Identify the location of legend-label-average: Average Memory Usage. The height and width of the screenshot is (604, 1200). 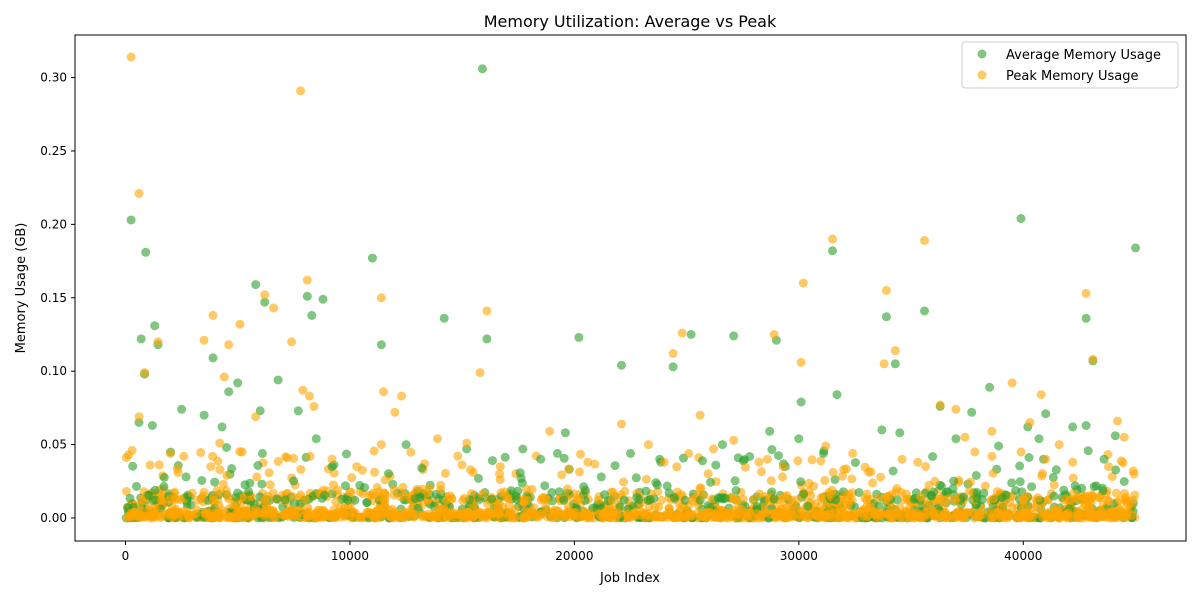
(1083, 55).